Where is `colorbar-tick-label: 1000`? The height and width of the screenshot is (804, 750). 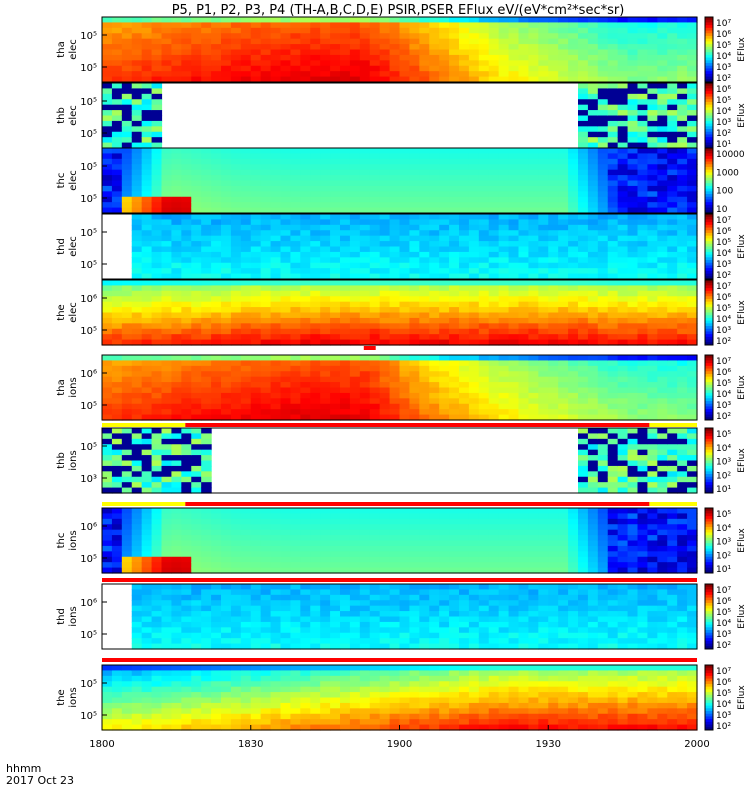 colorbar-tick-label: 1000 is located at coordinates (727, 173).